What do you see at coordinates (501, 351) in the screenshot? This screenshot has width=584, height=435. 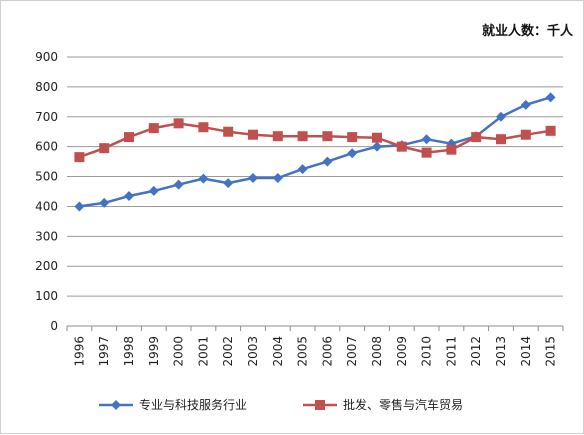 I see `x-tick-label: 2013` at bounding box center [501, 351].